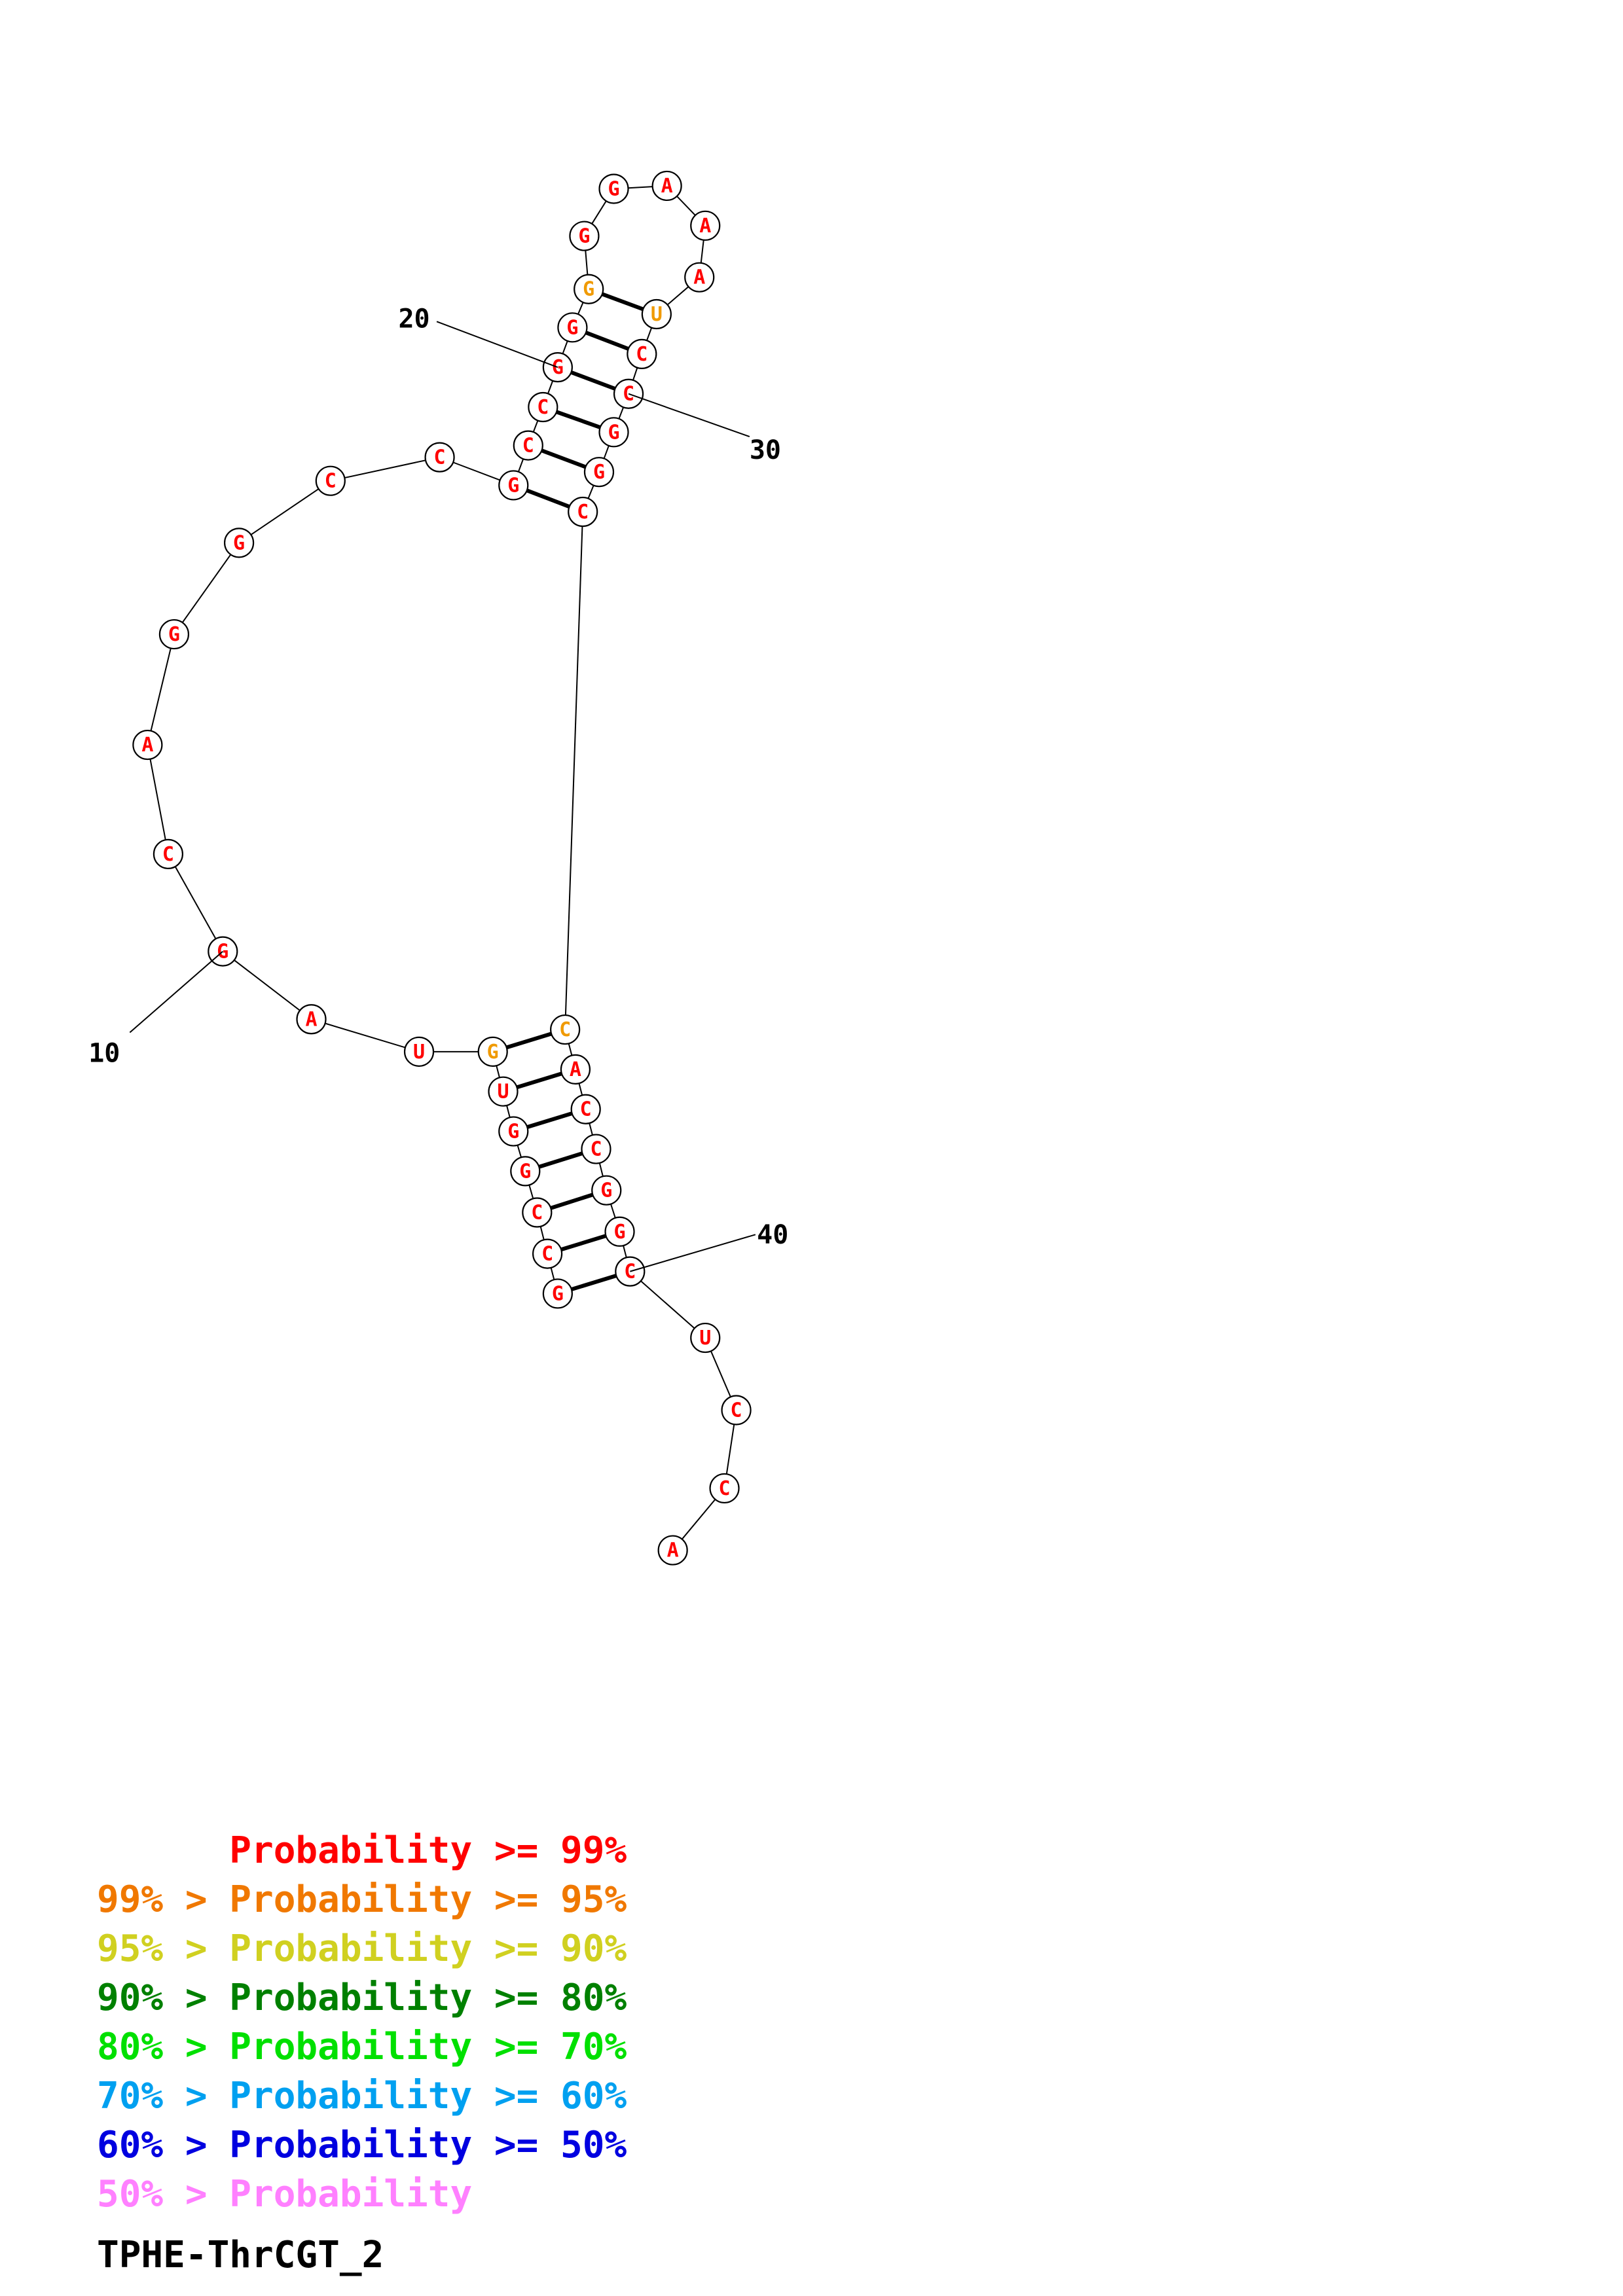  Describe the element at coordinates (413, 319) in the screenshot. I see `position-label: 20` at that location.